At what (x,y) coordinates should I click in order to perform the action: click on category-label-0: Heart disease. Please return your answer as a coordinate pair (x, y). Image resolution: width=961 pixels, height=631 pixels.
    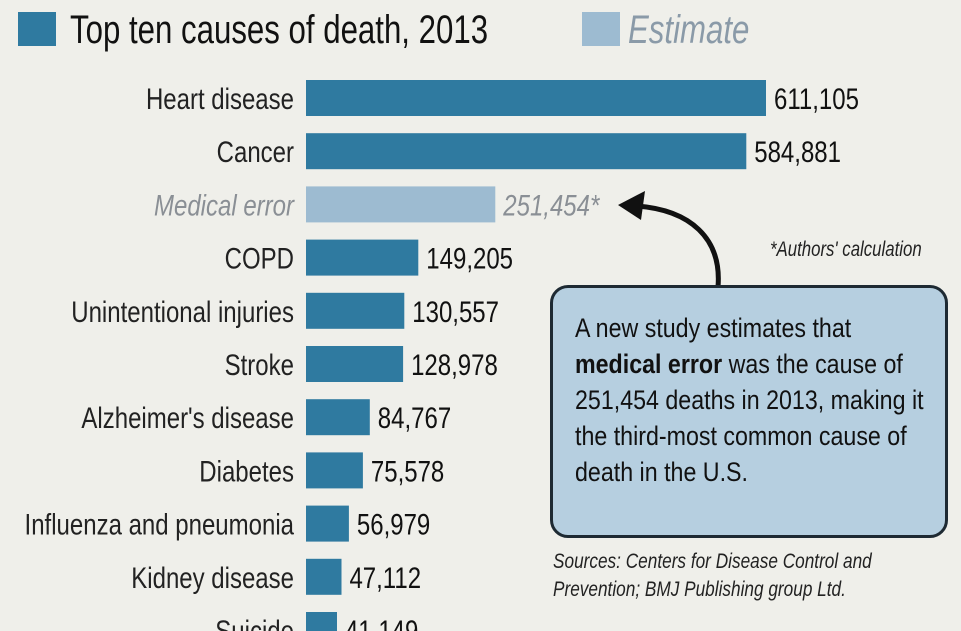
    Looking at the image, I should click on (220, 98).